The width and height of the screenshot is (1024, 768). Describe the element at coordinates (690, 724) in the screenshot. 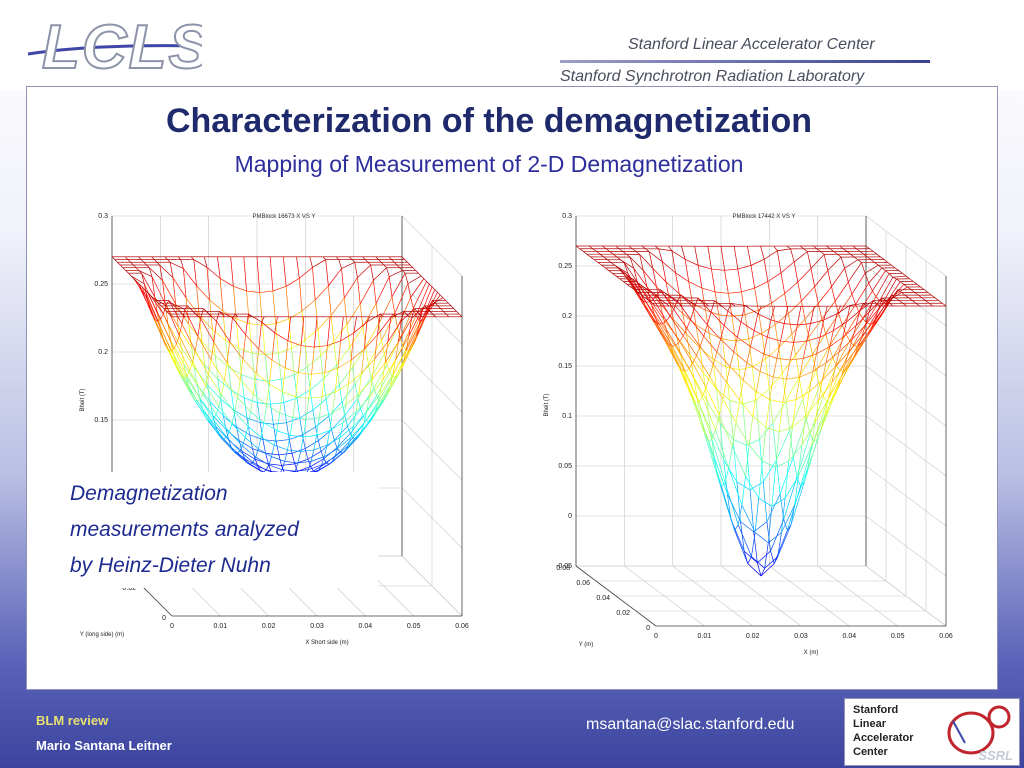

I see `footer-email: msantana@slac.stanford.edu` at that location.